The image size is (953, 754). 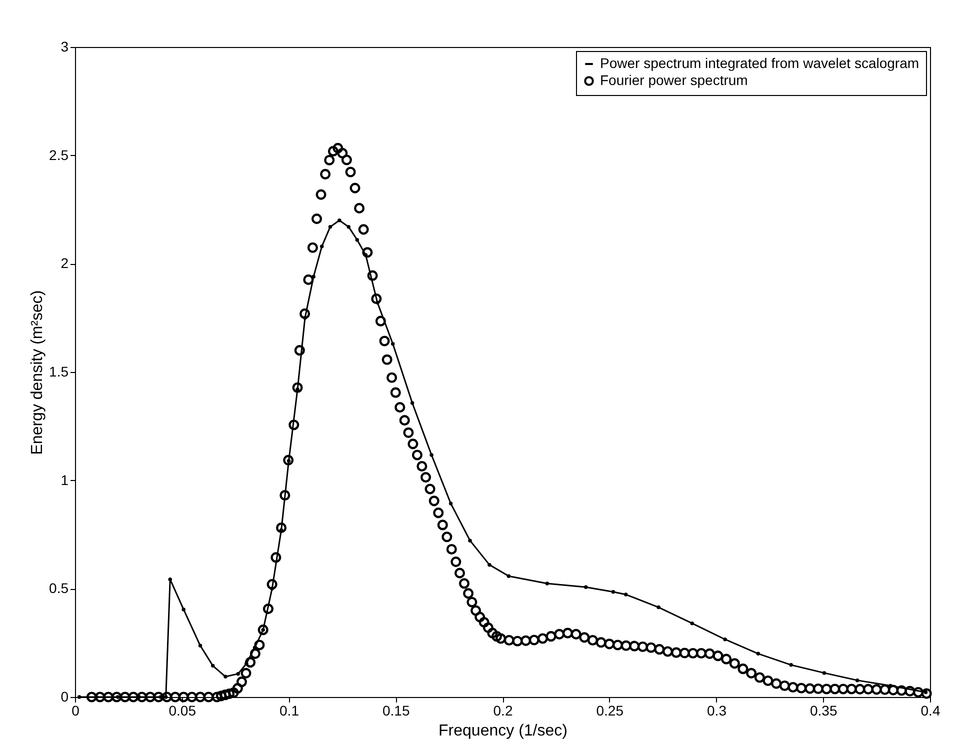 What do you see at coordinates (59, 372) in the screenshot?
I see `y-tick-label: 1.5` at bounding box center [59, 372].